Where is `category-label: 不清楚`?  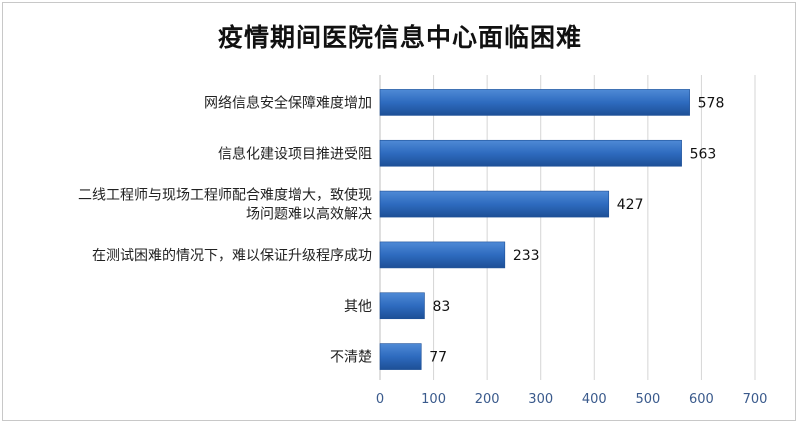
category-label: 不清楚 is located at coordinates (351, 358).